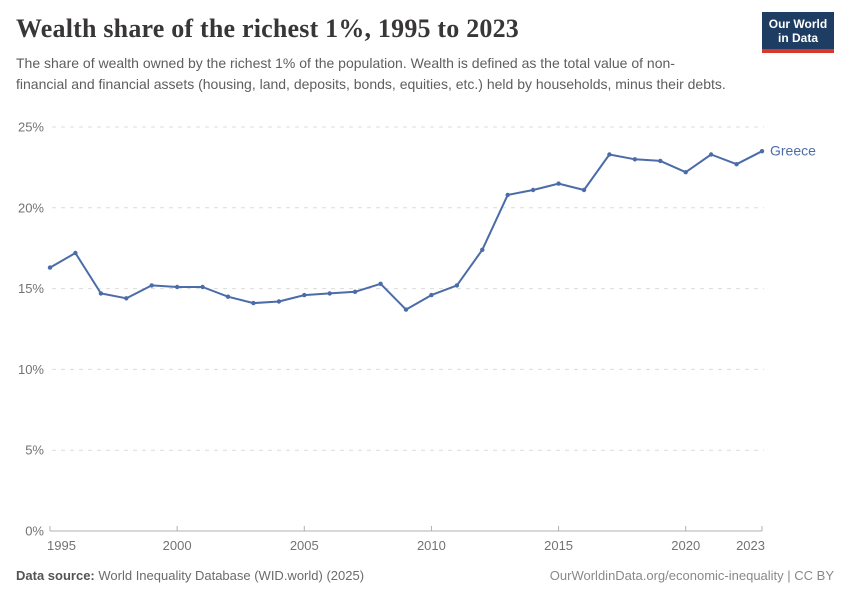 Image resolution: width=850 pixels, height=600 pixels. What do you see at coordinates (177, 545) in the screenshot?
I see `x-tick-label: 2000` at bounding box center [177, 545].